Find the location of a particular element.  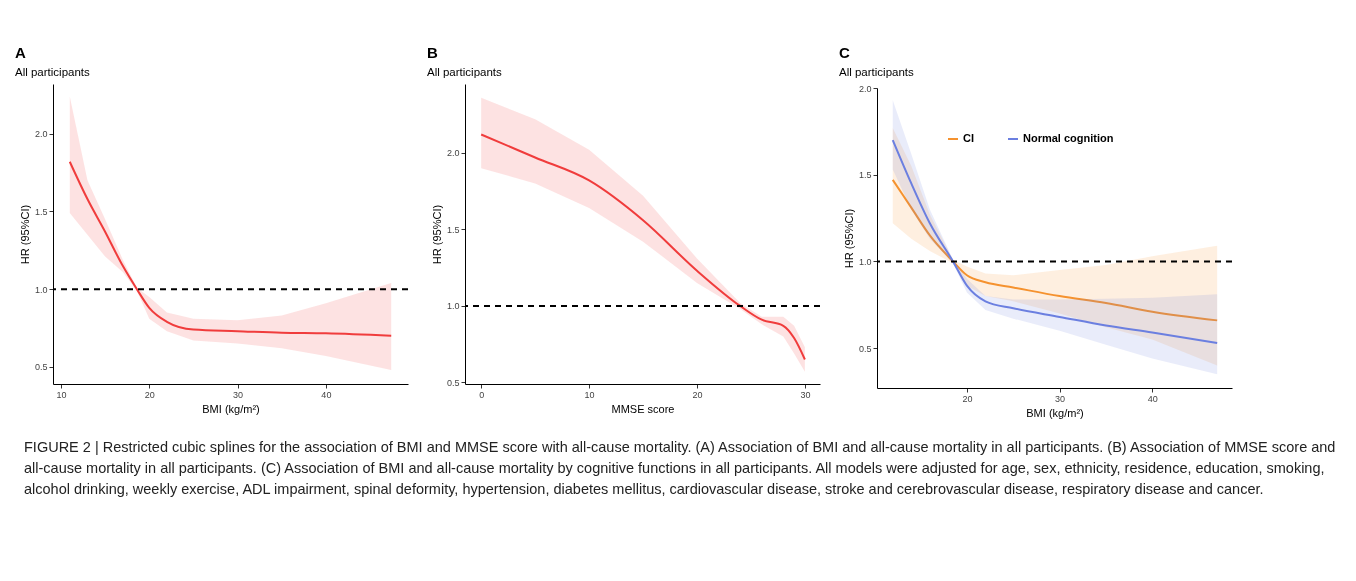

x-axis-title: MMSE score is located at coordinates (643, 408).